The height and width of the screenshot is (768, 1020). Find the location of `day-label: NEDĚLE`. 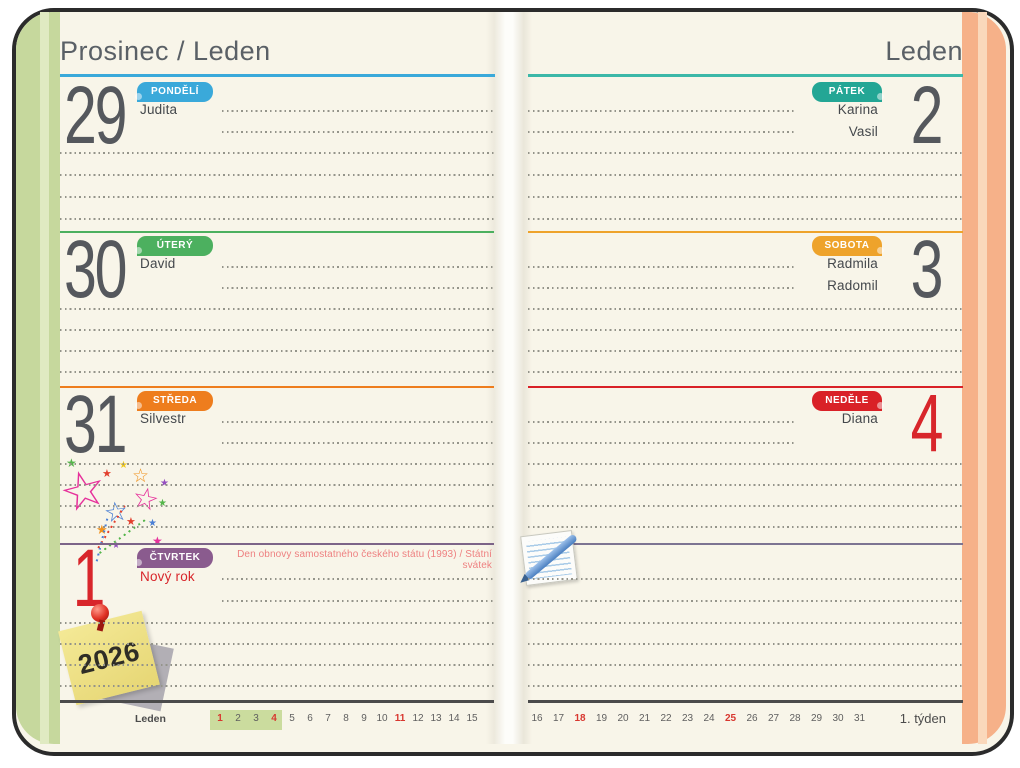

day-label: NEDĚLE is located at coordinates (847, 400).